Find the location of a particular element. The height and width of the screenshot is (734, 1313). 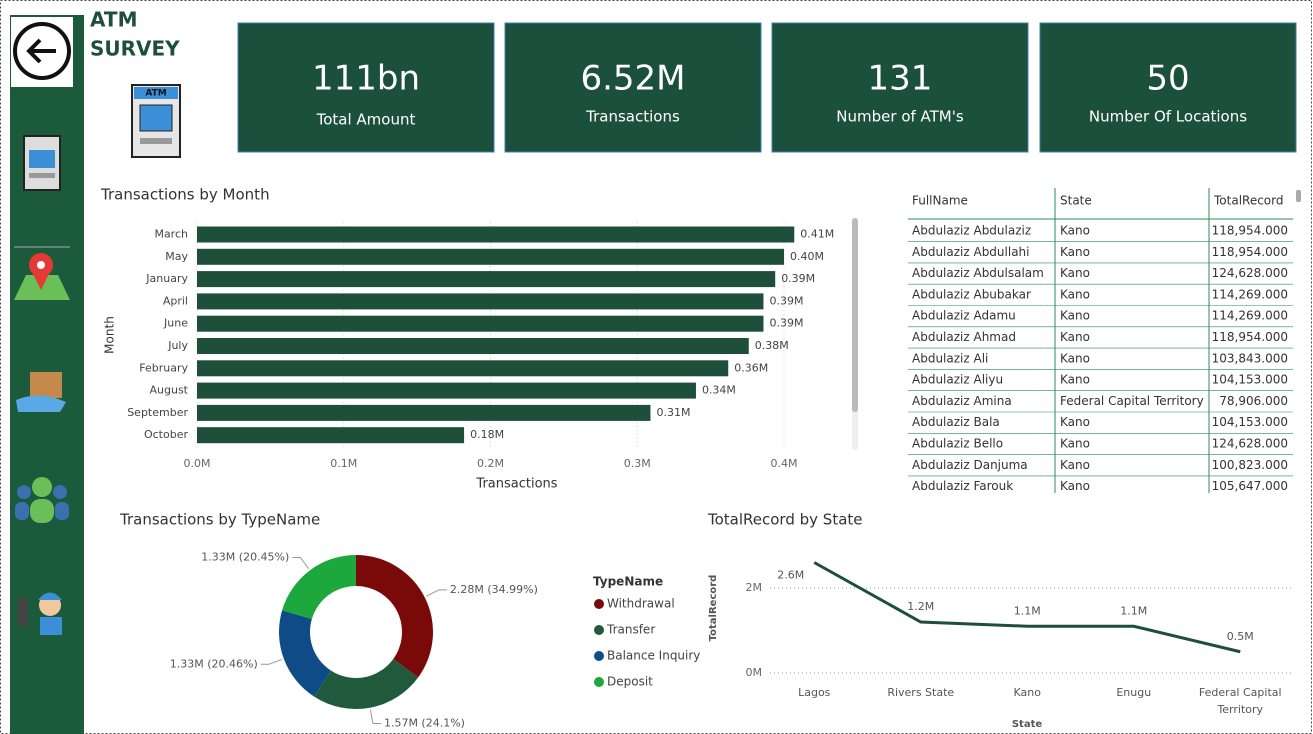

kpi-card is located at coordinates (633, 87).